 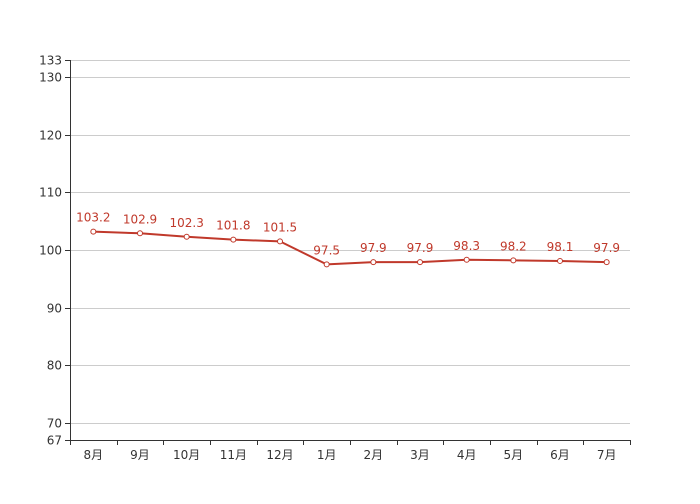 I want to click on data-label: 101.5, so click(x=280, y=227).